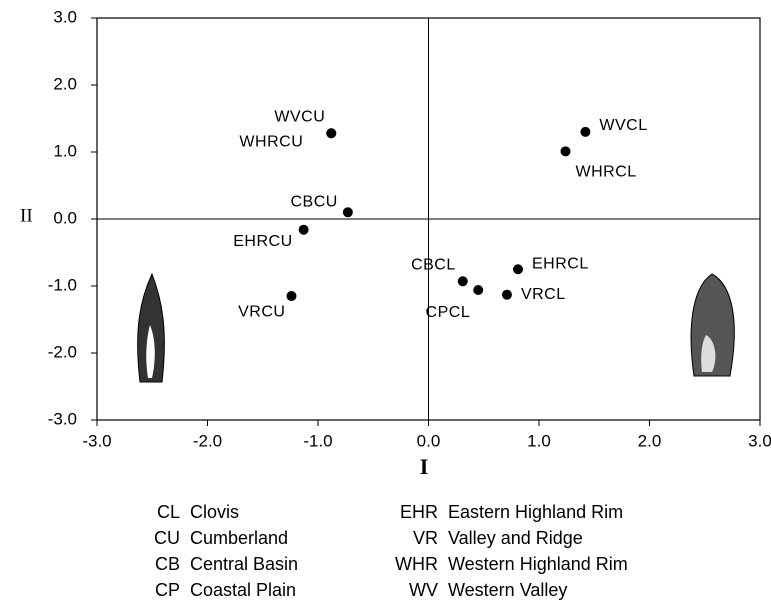 This screenshot has width=771, height=609. What do you see at coordinates (261, 311) in the screenshot?
I see `point-label: VRCU` at bounding box center [261, 311].